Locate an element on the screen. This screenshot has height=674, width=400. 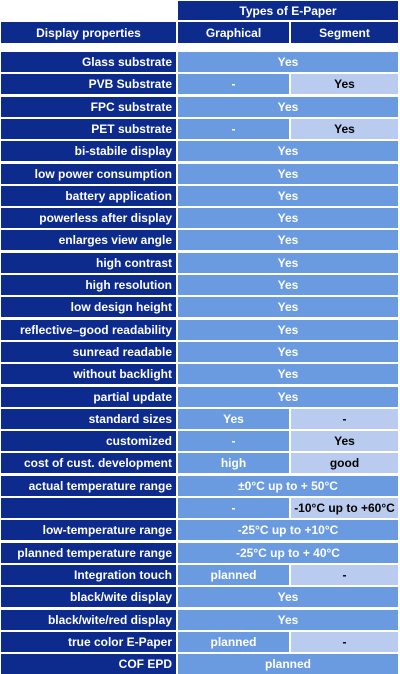
segment-header: Segment is located at coordinates (344, 32).